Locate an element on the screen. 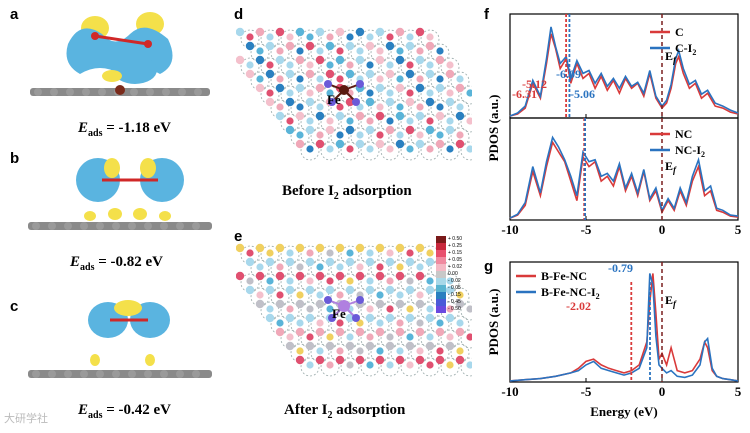  fermi-label: Ef is located at coordinates (671, 167).